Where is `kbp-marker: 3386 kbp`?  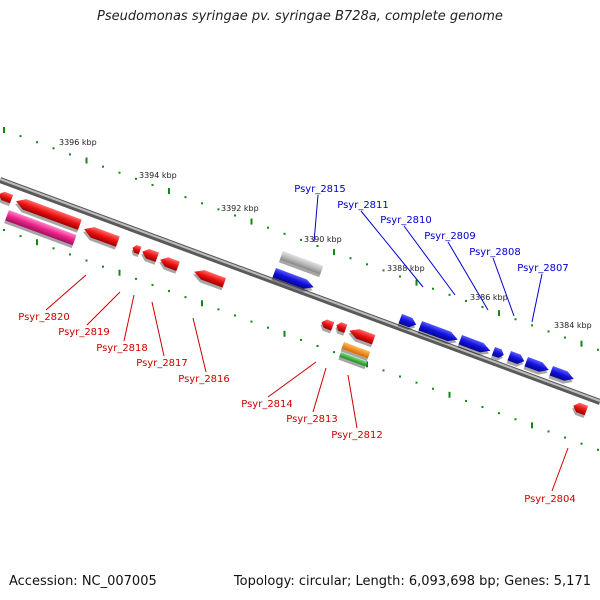
kbp-marker: 3386 kbp is located at coordinates (489, 297).